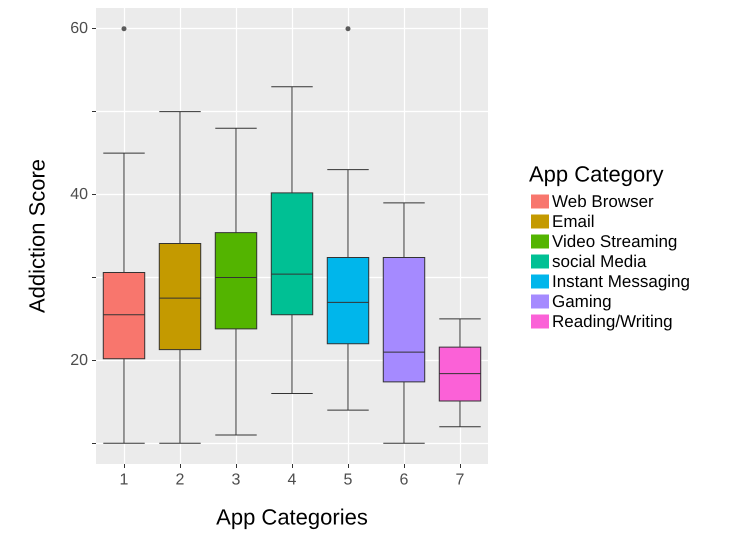 Image resolution: width=754 pixels, height=559 pixels. Describe the element at coordinates (37, 236) in the screenshot. I see `y-axis-title: Addiction Score` at that location.